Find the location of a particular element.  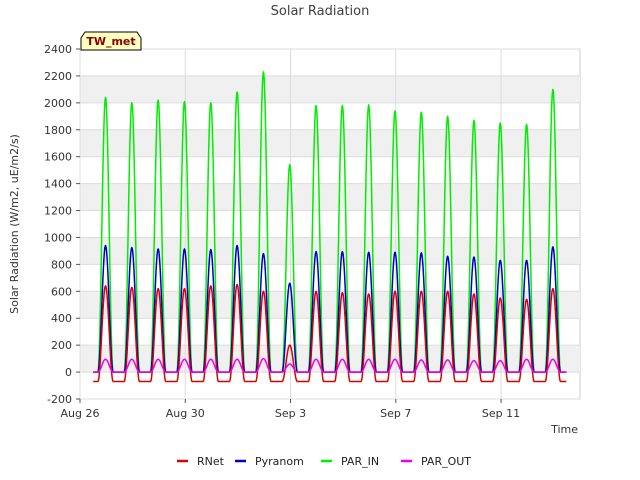

station-badge-shape is located at coordinates (111, 41).